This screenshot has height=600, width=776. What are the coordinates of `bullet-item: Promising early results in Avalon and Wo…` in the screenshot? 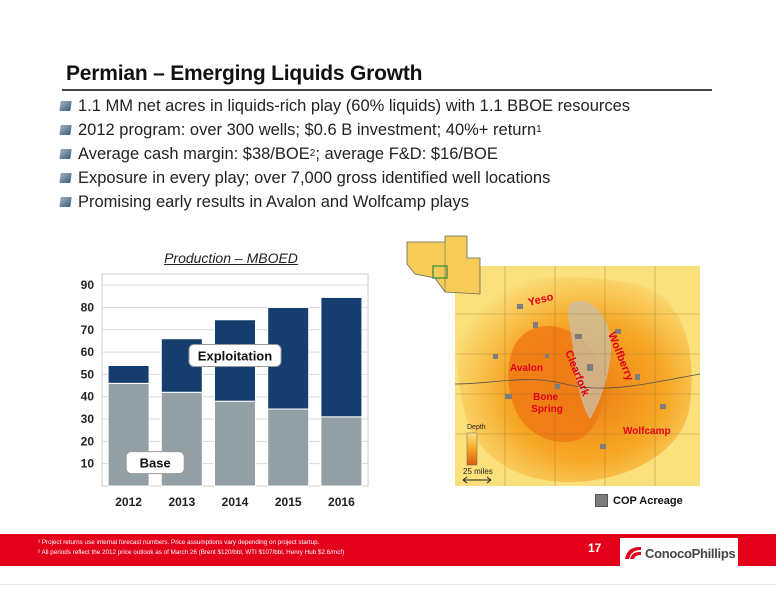 It's located at (344, 202).